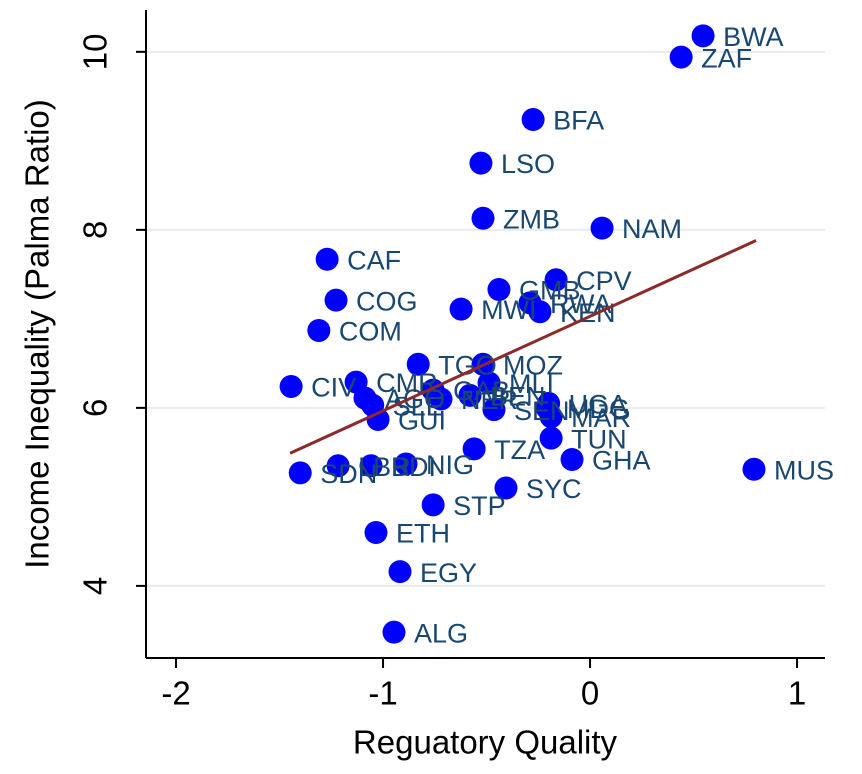 This screenshot has height=774, width=862. I want to click on point-label: CMR, so click(407, 383).